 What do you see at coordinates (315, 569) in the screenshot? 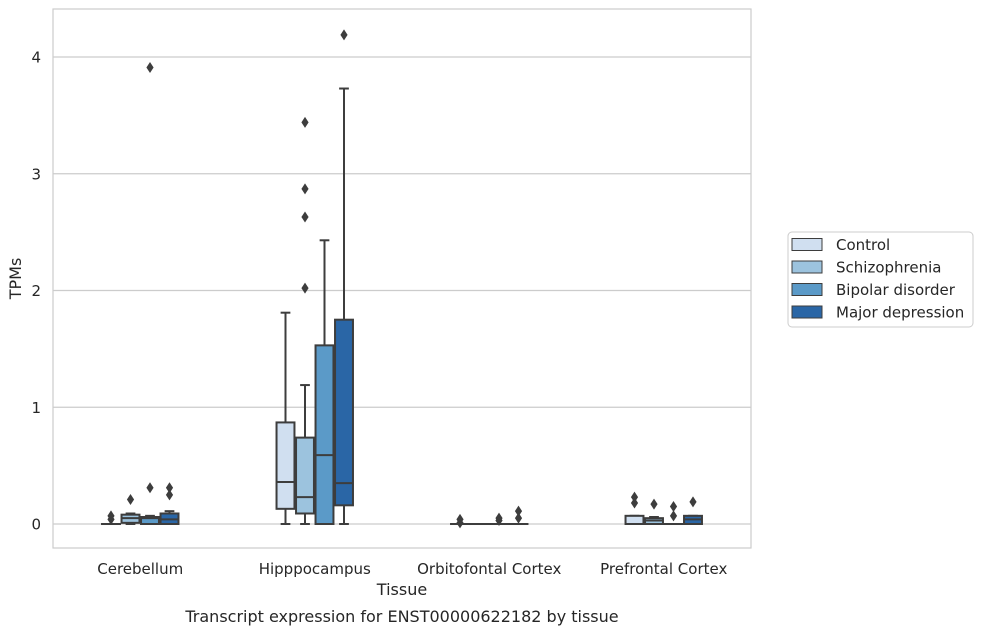
I see `x-tick-label: Hipppocampus` at bounding box center [315, 569].